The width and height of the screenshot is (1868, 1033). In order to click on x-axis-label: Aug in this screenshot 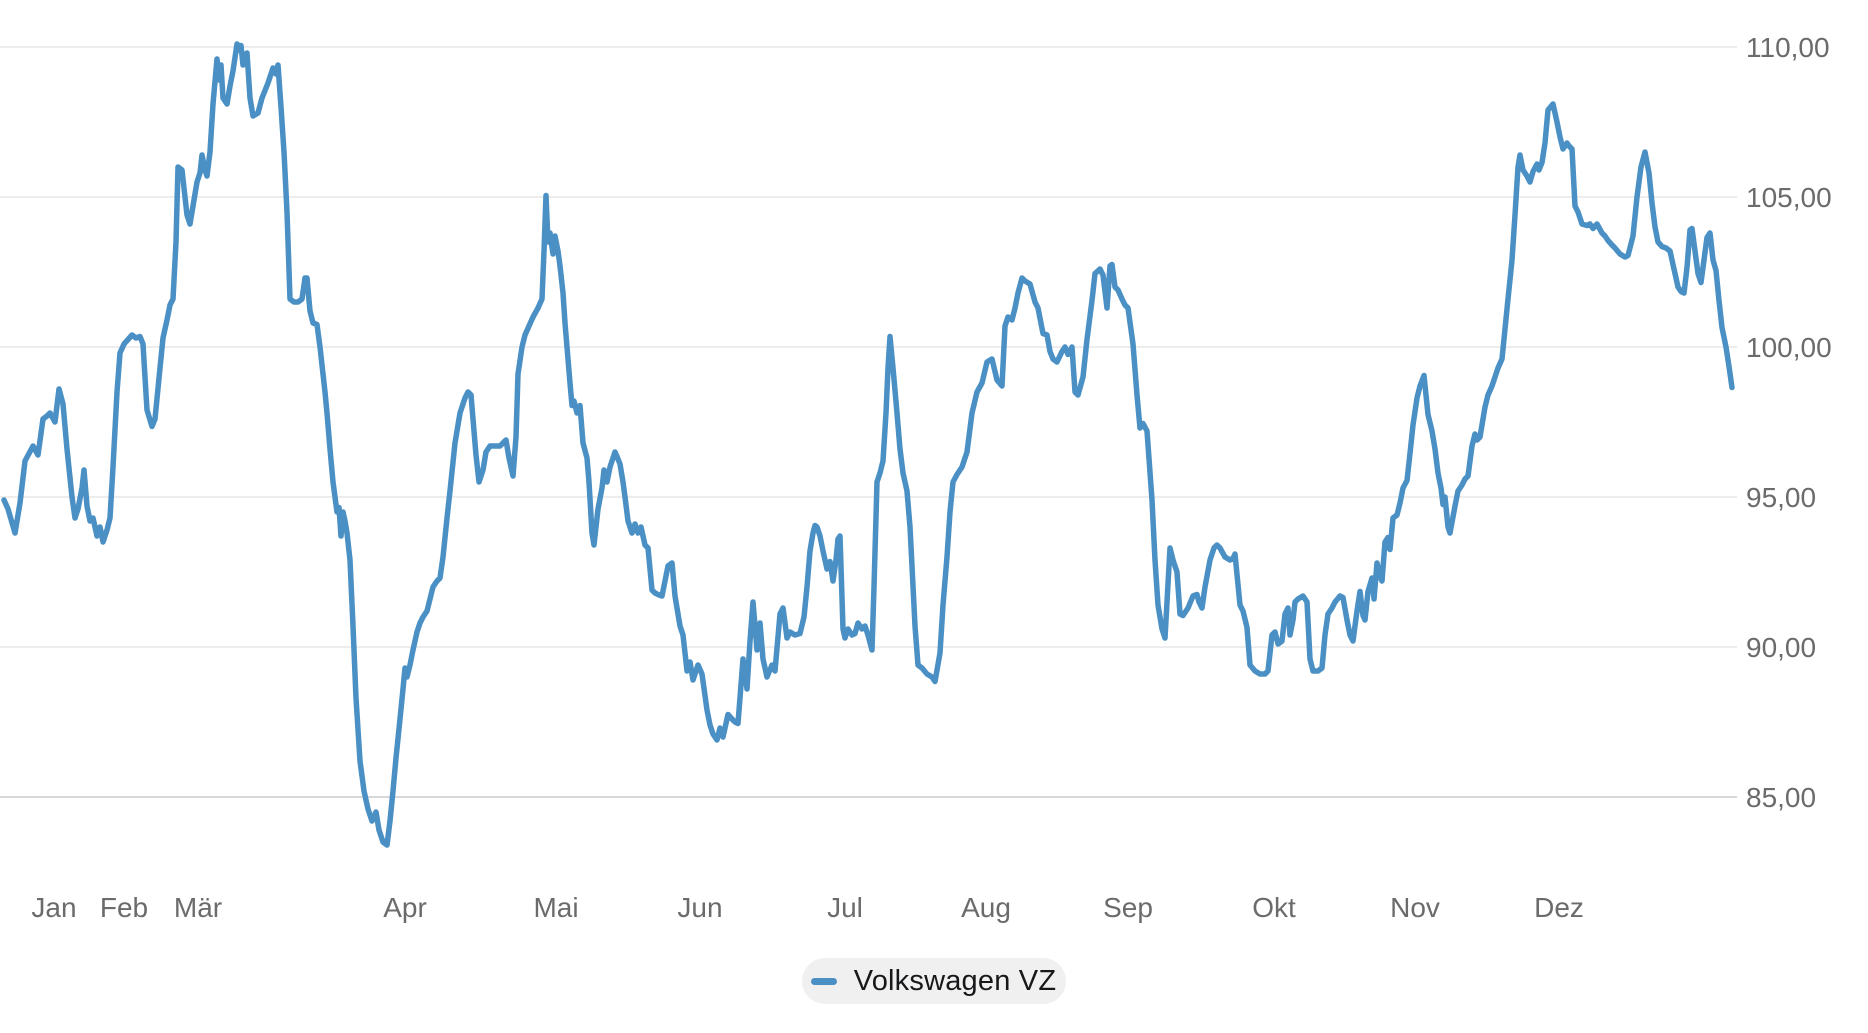, I will do `click(986, 907)`.